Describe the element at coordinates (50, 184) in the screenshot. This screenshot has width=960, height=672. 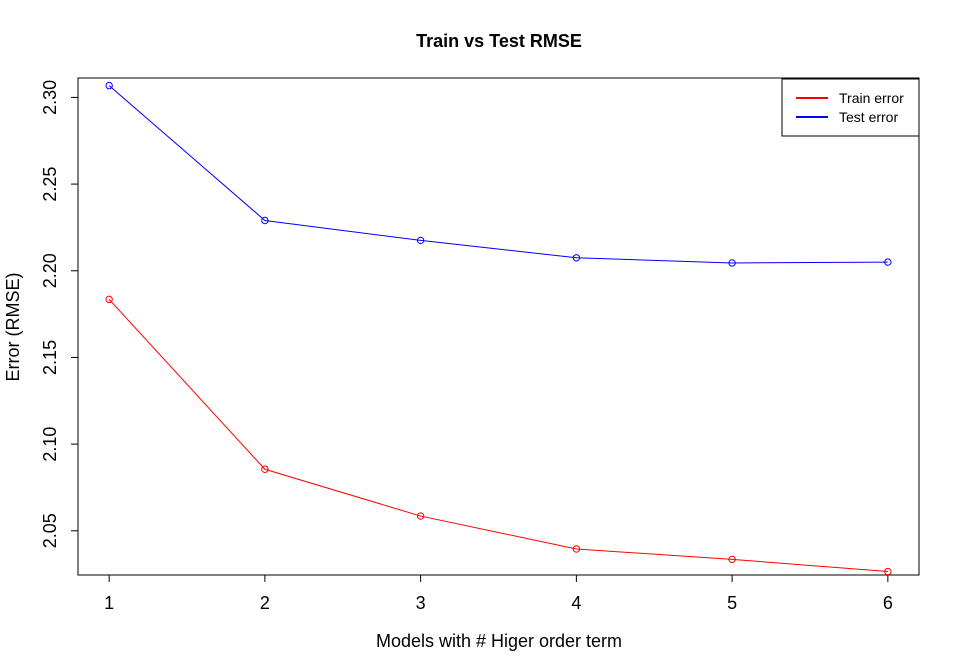
I see `y-tick-label: 2.25` at that location.